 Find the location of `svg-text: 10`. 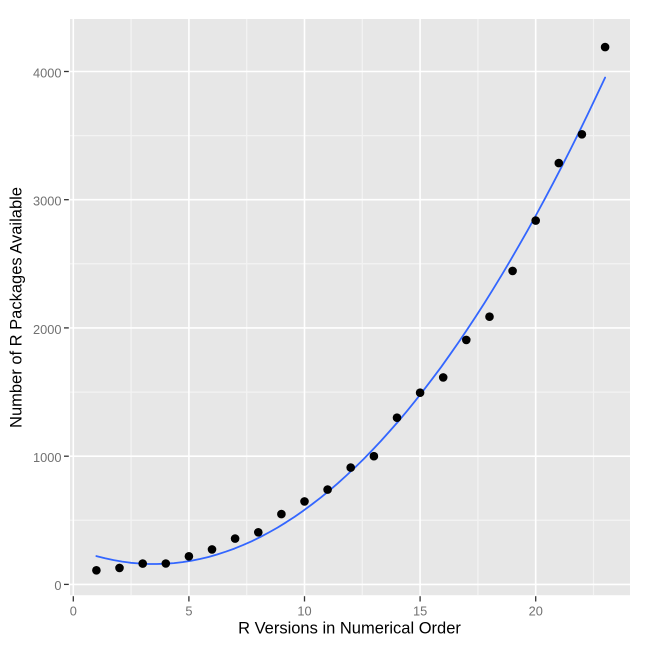

svg-text: 10 is located at coordinates (304, 611).